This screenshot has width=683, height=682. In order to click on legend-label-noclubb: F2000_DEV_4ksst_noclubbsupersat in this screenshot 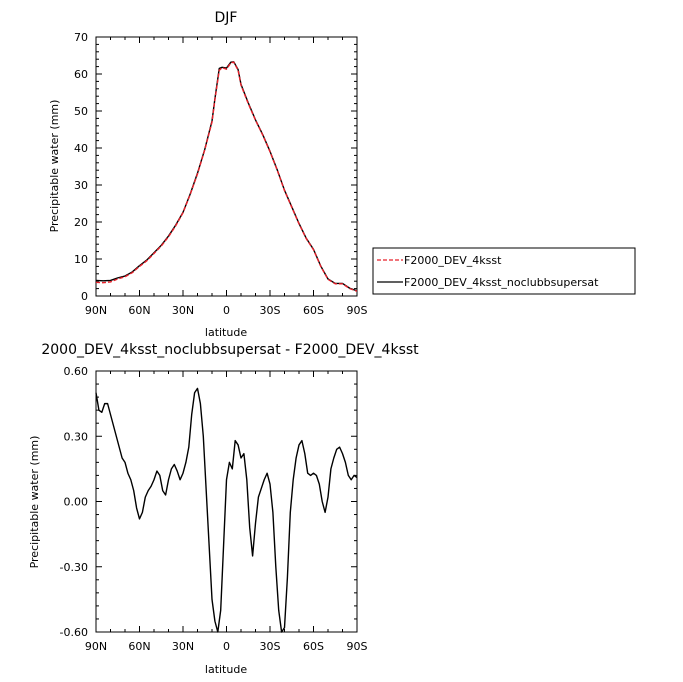, I will do `click(501, 282)`.